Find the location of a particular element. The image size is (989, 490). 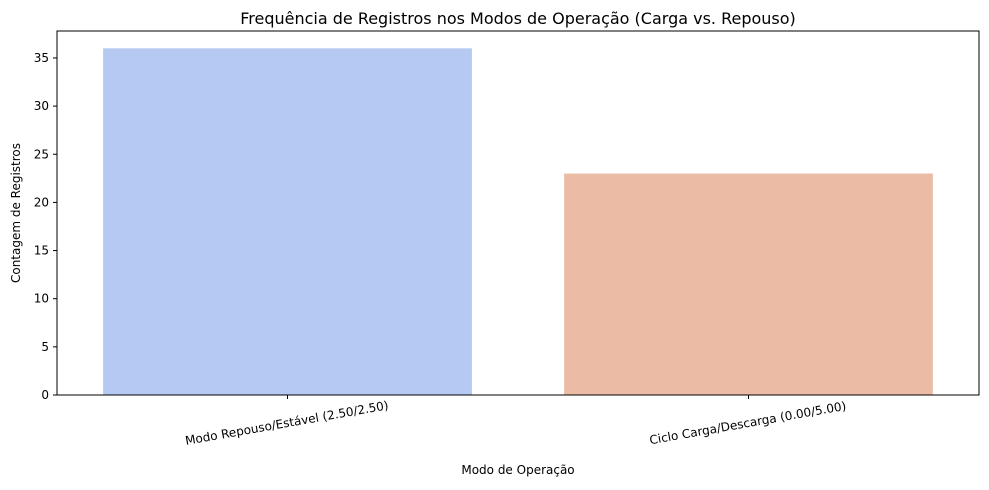

y-axis-ticks: 0 5 10 15 20 25 30 35 is located at coordinates (45, 226).